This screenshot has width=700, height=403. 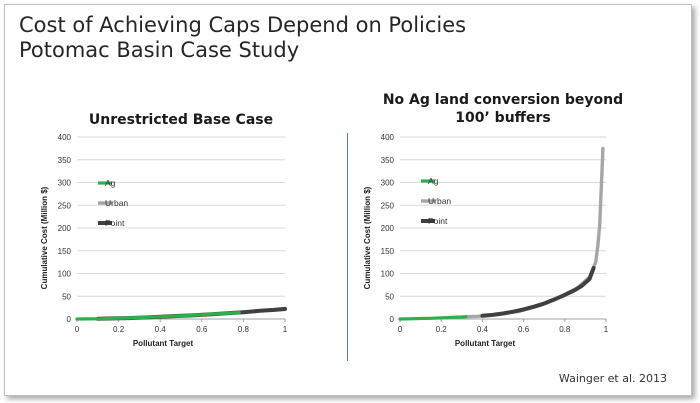 What do you see at coordinates (159, 50) in the screenshot?
I see `slide-title-line2: Potomac Basin Case Study` at bounding box center [159, 50].